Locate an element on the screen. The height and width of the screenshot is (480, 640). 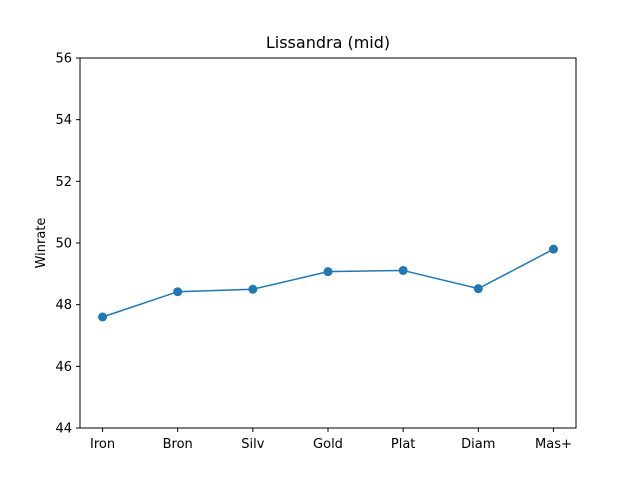
y-tick-label: 56 is located at coordinates (63, 59).